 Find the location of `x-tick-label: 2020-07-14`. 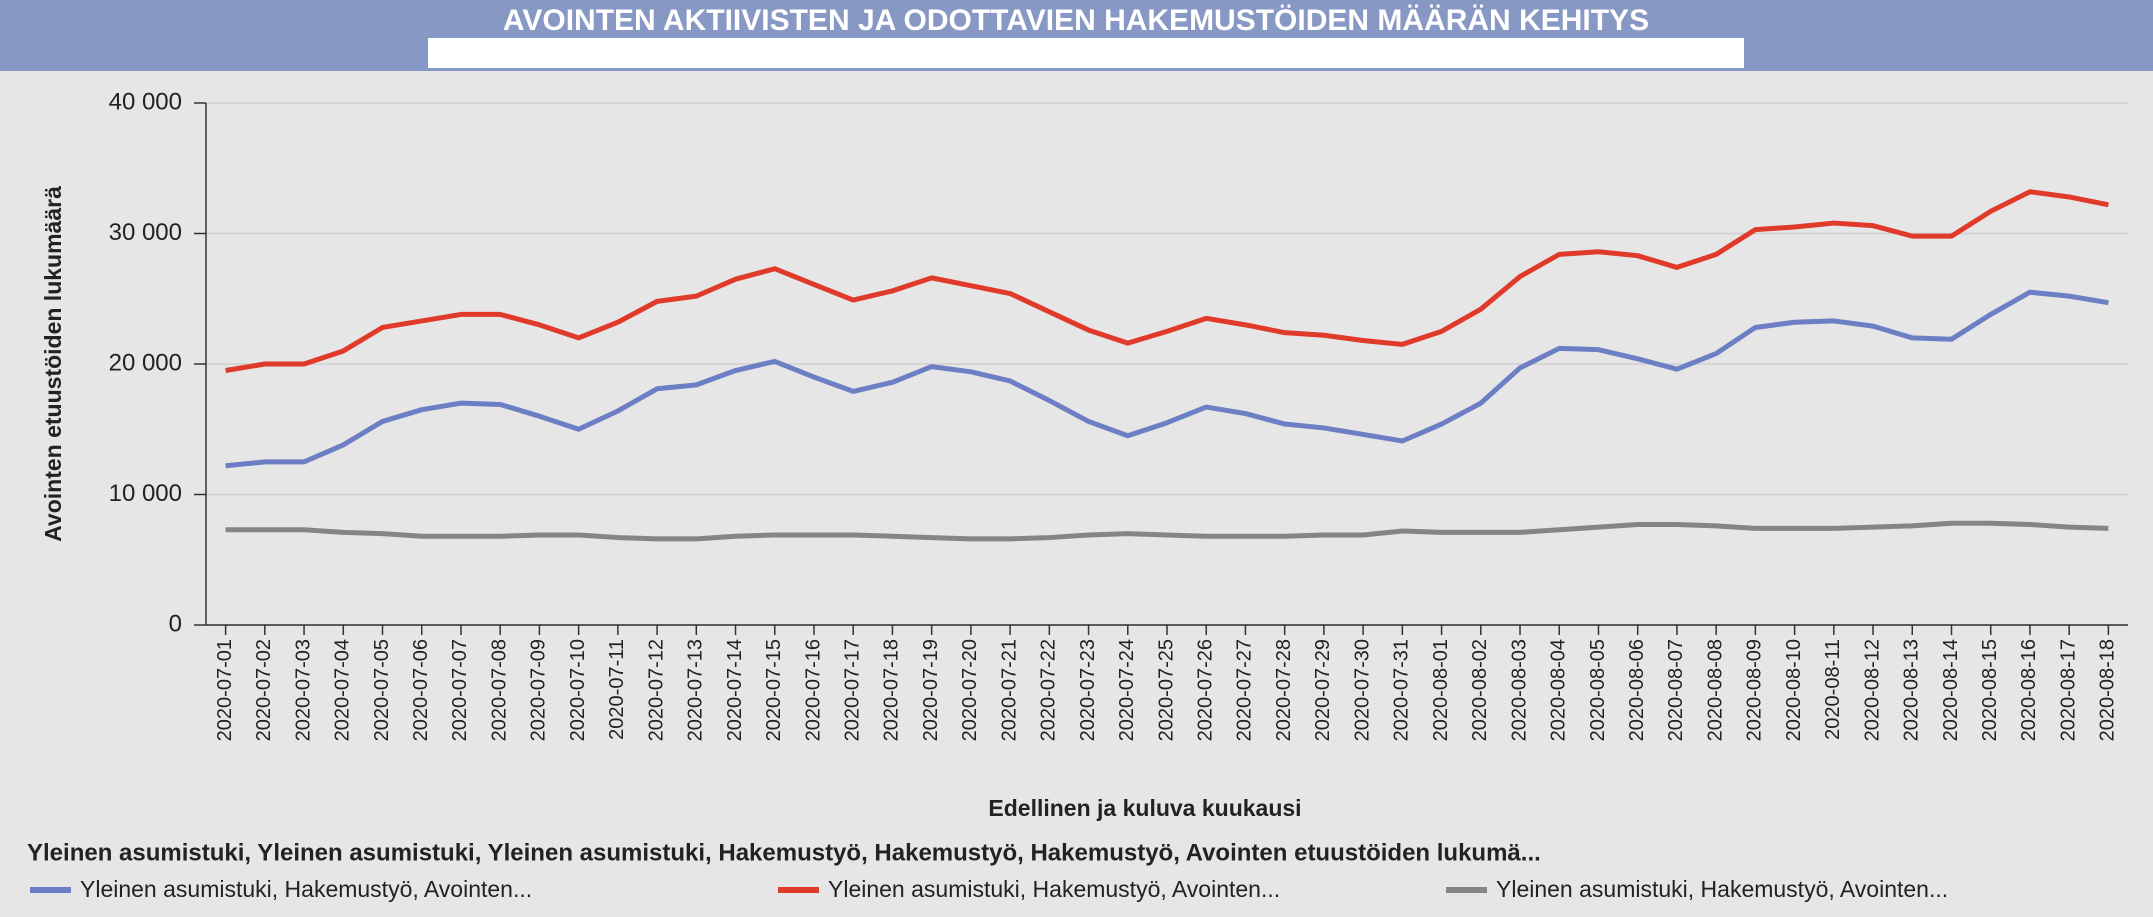

x-tick-label: 2020-07-14 is located at coordinates (735, 690).